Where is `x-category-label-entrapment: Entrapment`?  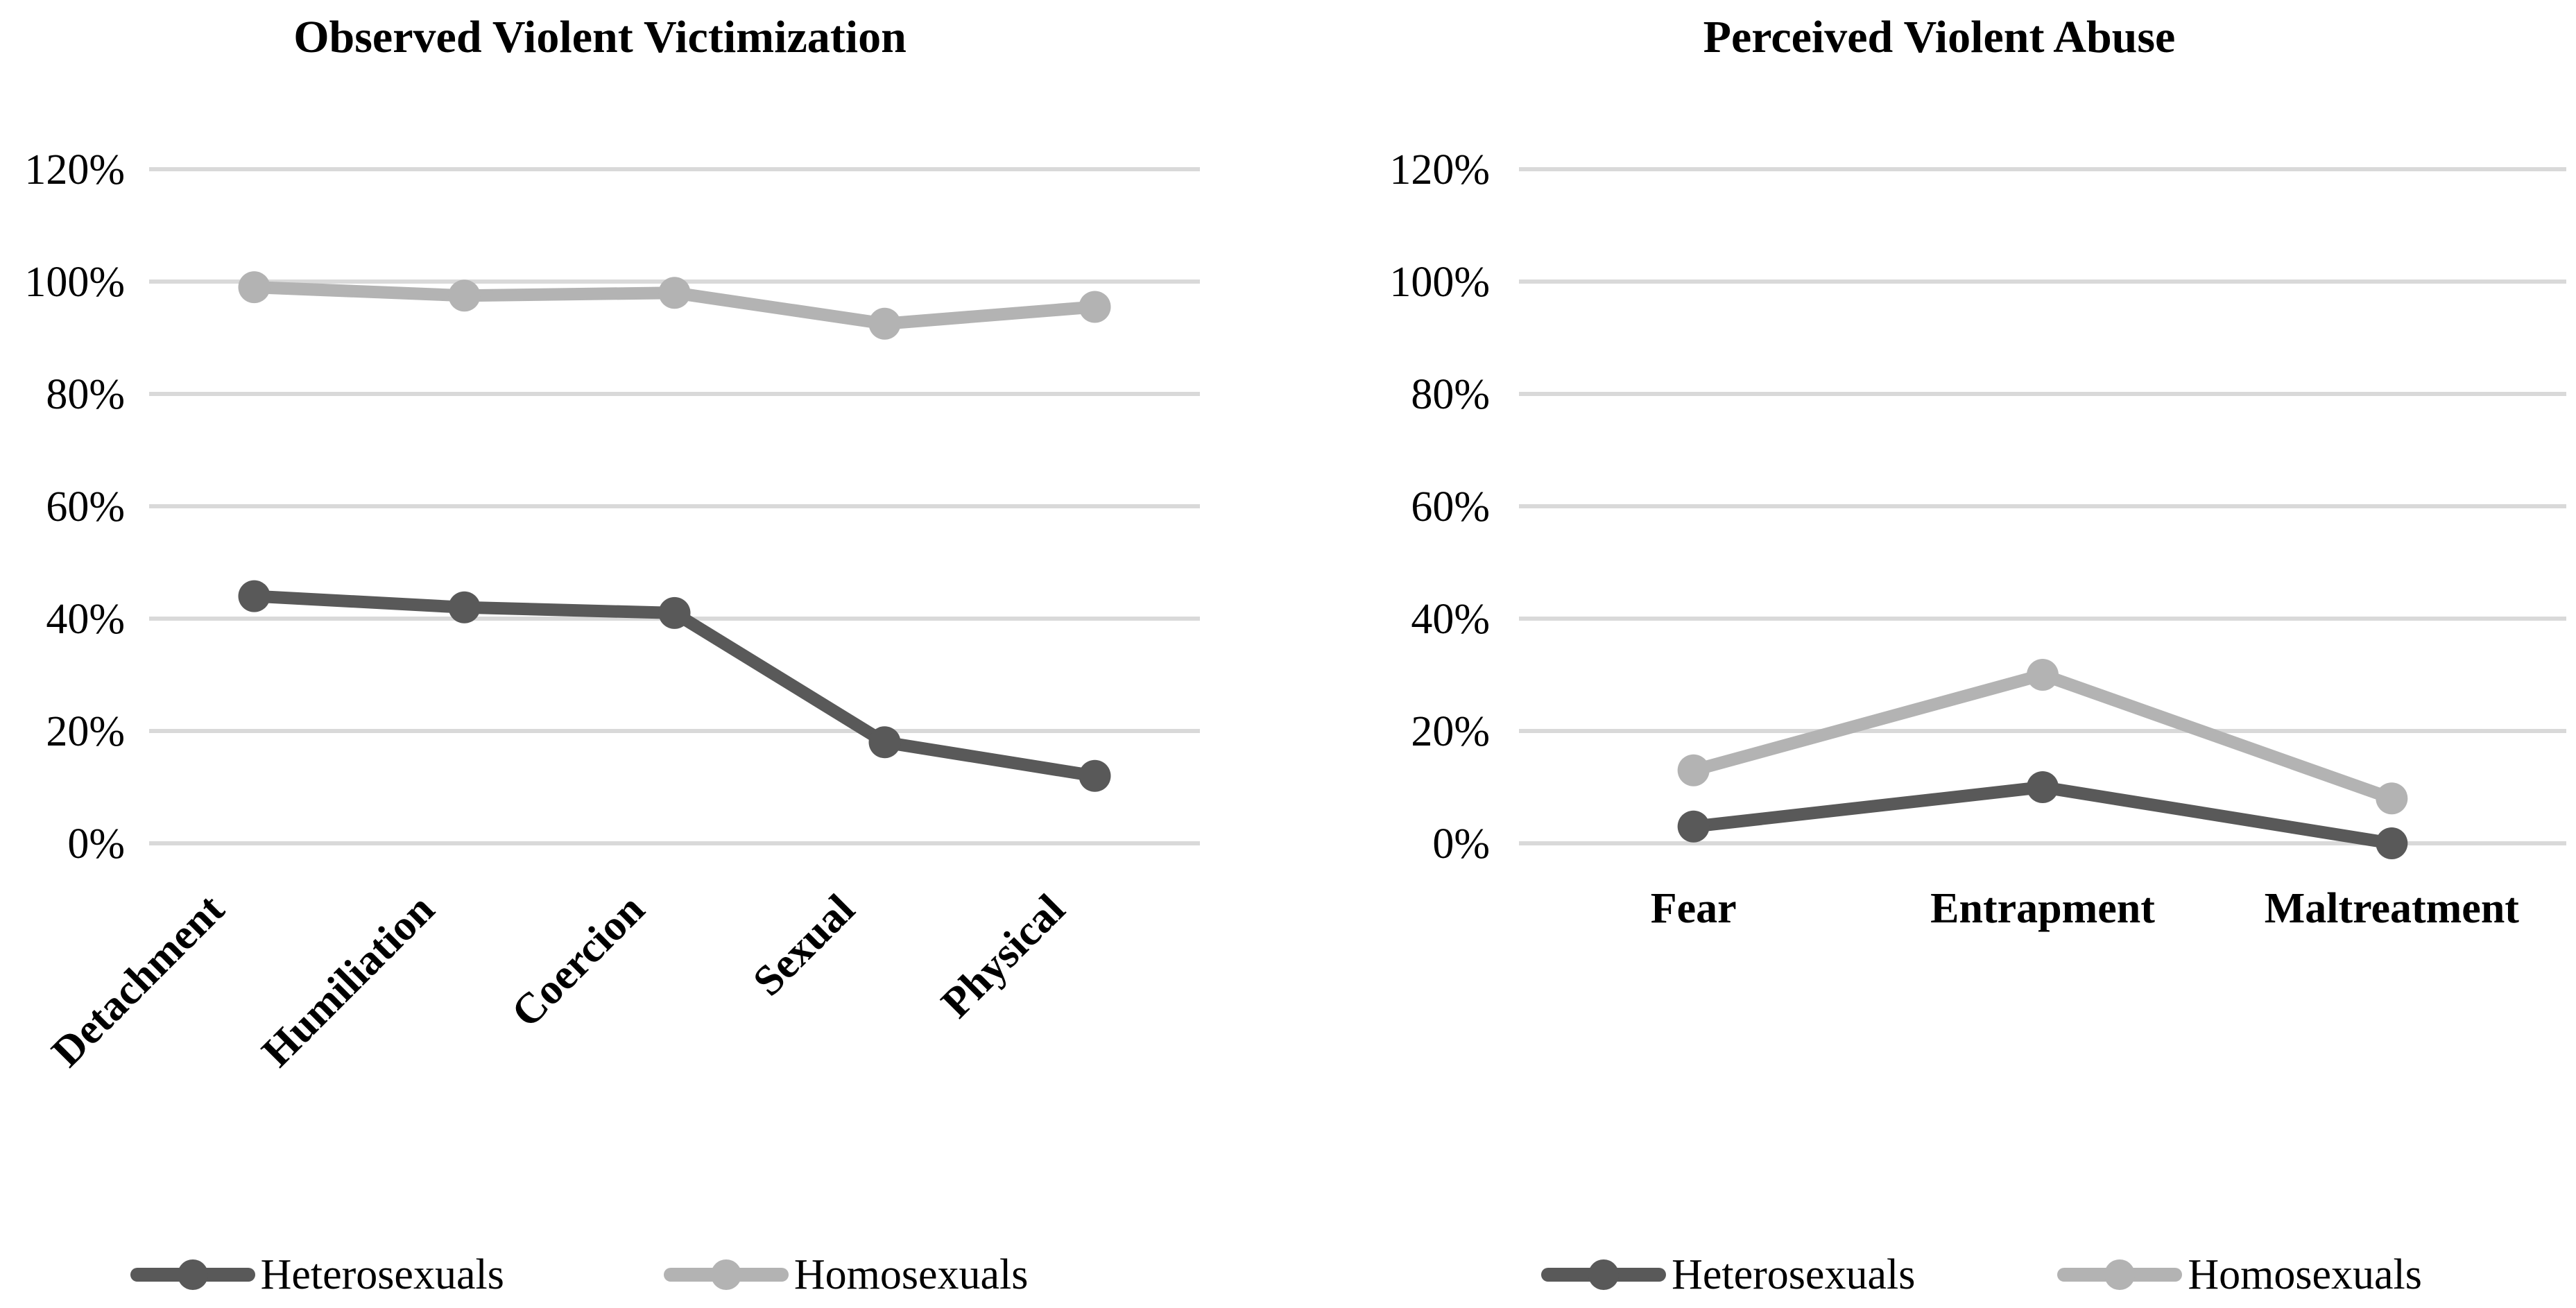 x-category-label-entrapment: Entrapment is located at coordinates (2042, 908).